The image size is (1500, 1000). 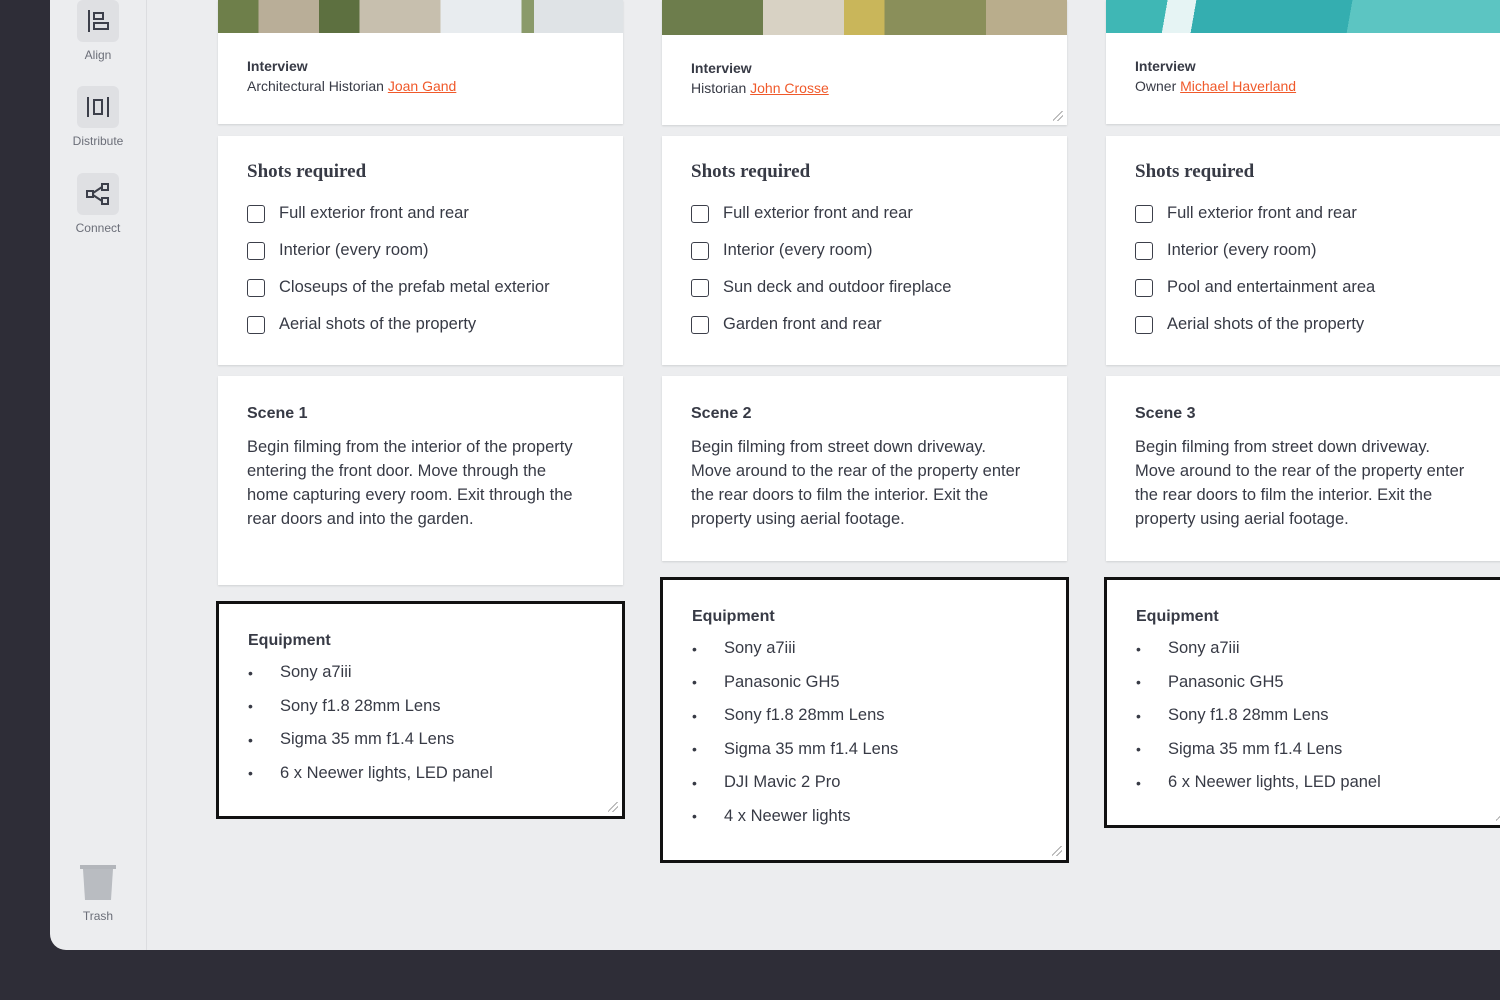 I want to click on shot-label: Full exterior front and rear, so click(x=1262, y=213).